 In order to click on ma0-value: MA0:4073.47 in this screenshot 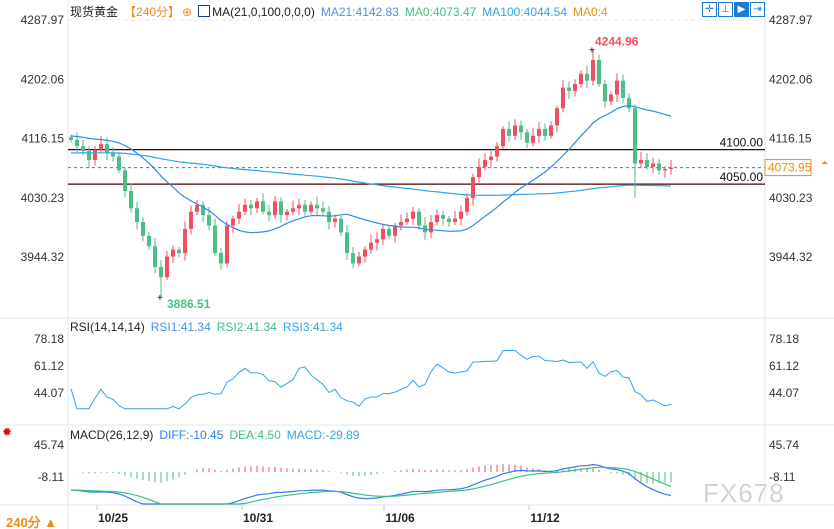, I will do `click(440, 12)`.